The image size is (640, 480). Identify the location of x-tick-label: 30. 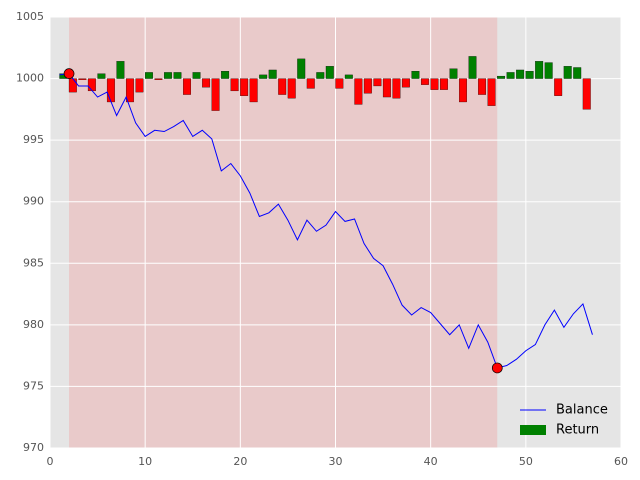
(336, 461).